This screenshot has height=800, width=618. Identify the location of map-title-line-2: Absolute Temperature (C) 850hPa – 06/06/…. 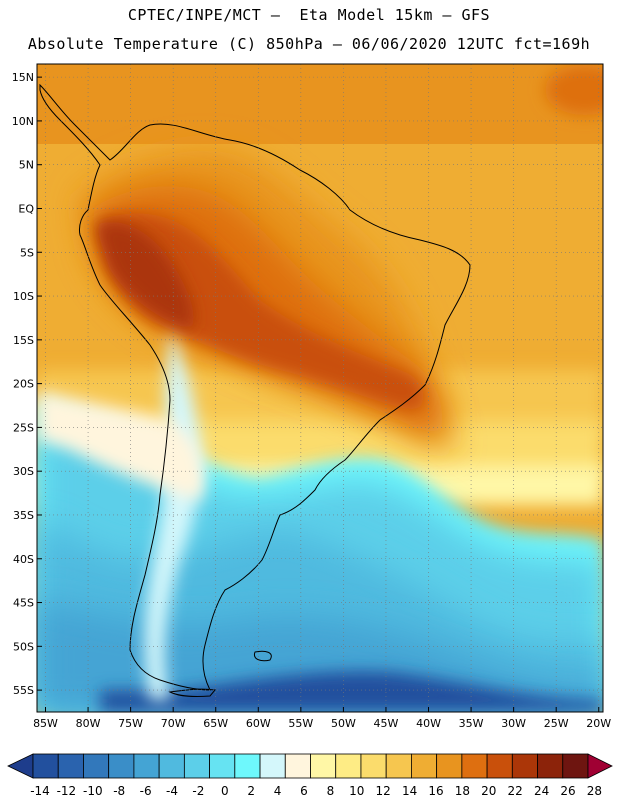
(309, 44).